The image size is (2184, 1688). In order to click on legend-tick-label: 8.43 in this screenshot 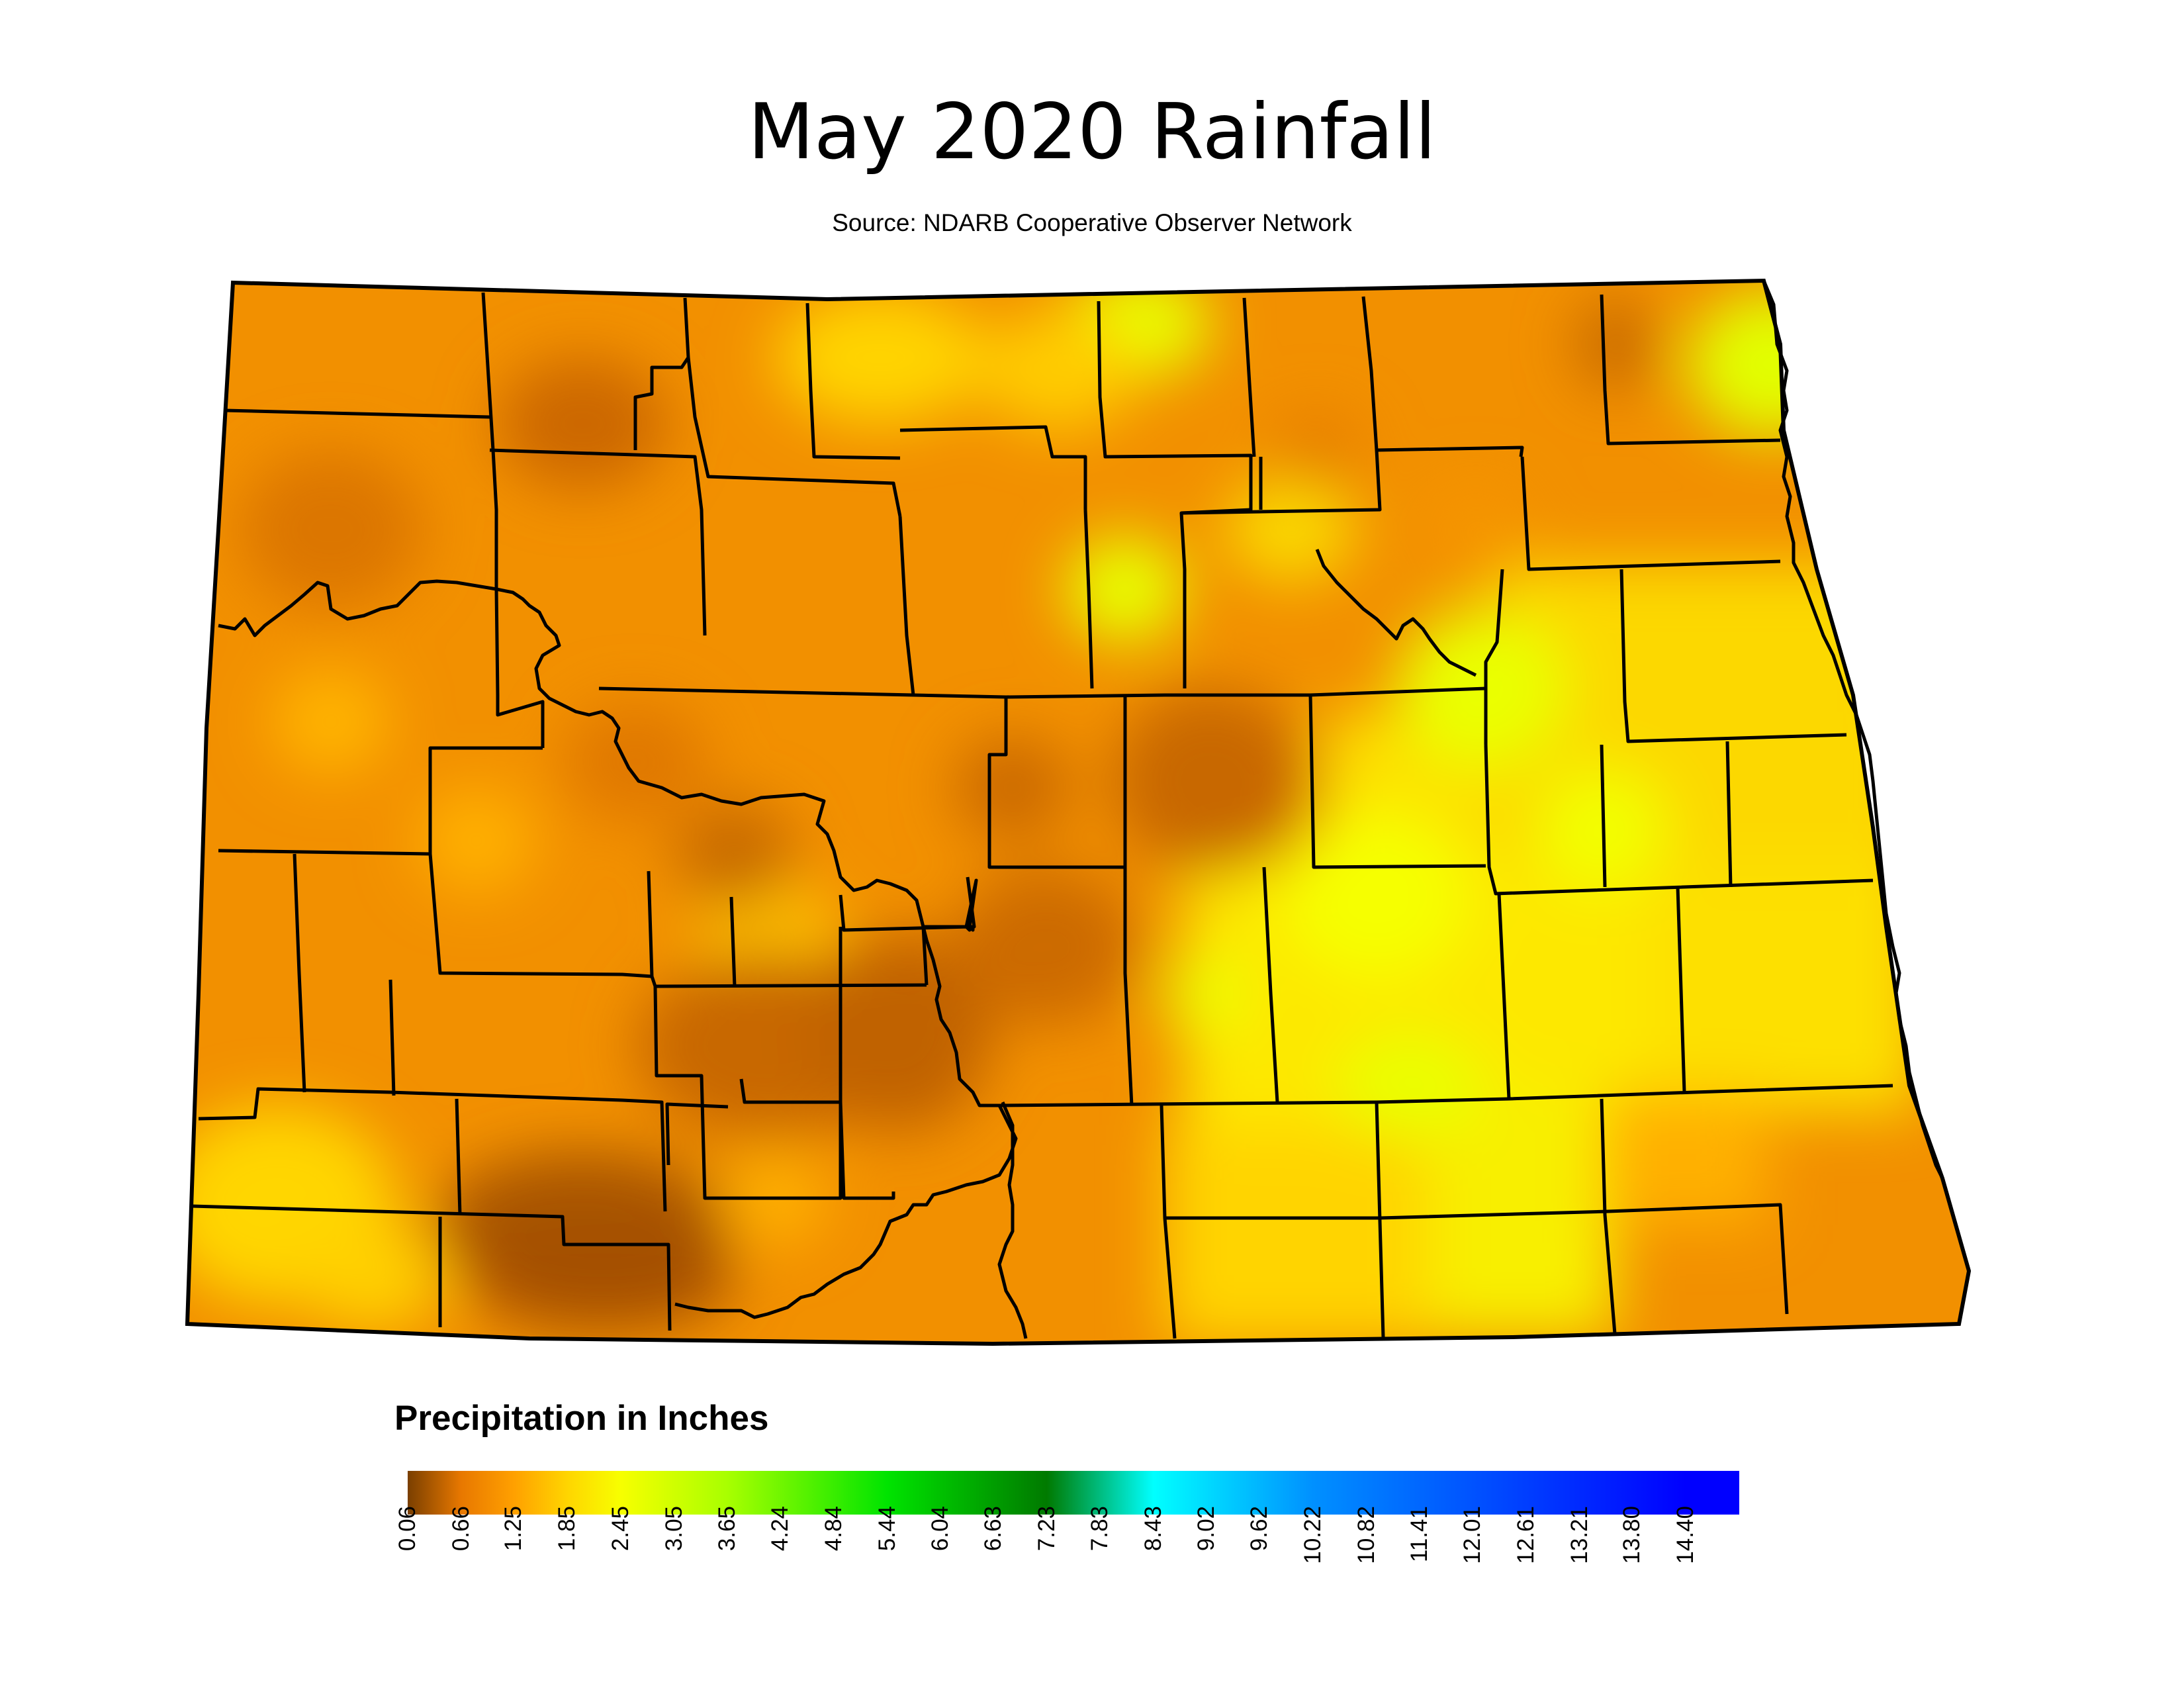, I will do `click(1153, 1529)`.